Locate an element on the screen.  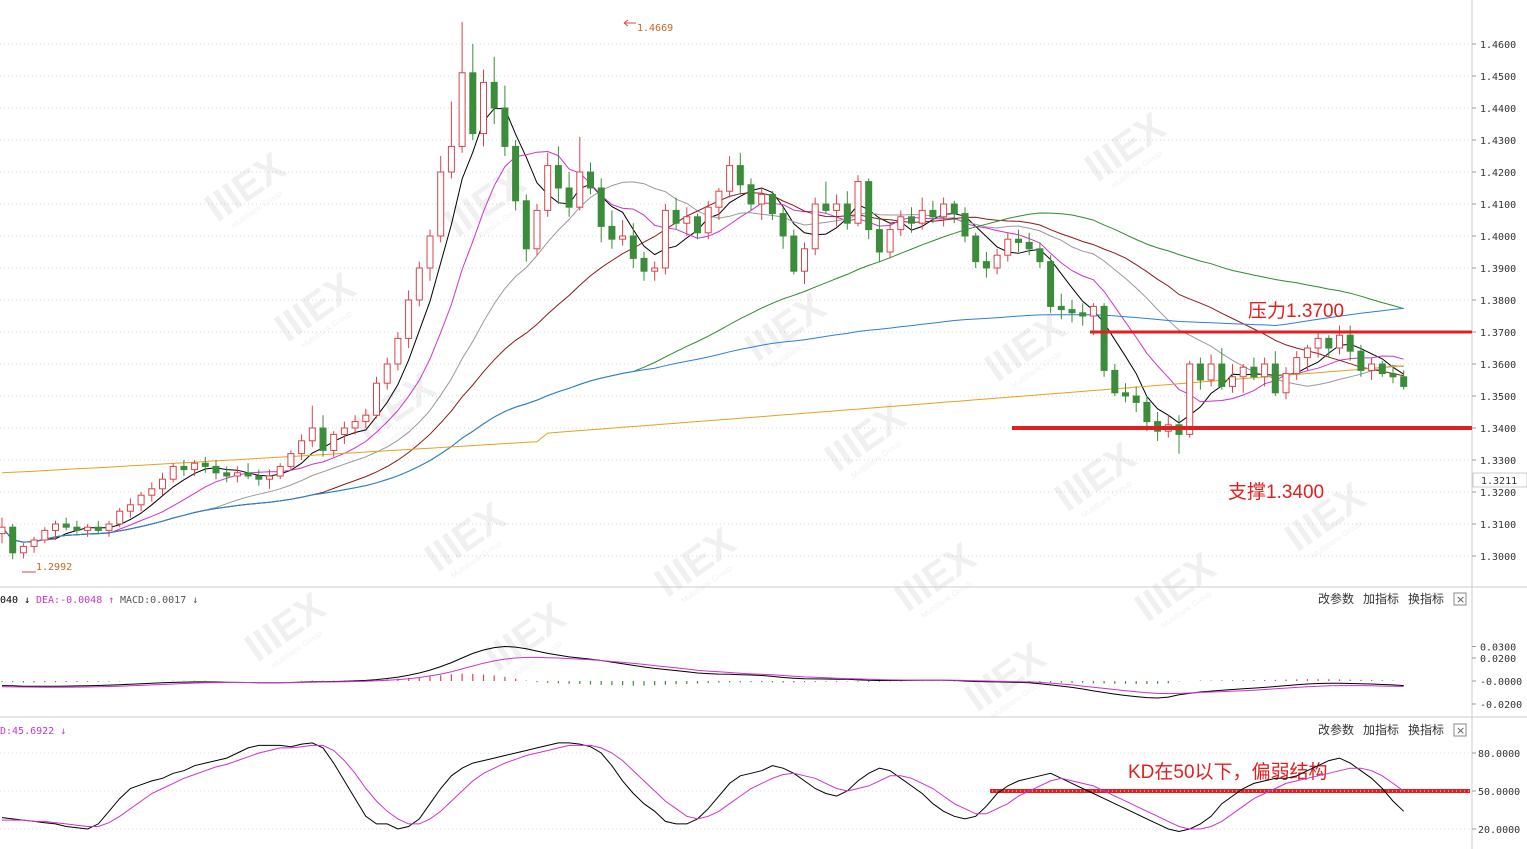
macd-edit-params-button: 改参数 is located at coordinates (1336, 598).